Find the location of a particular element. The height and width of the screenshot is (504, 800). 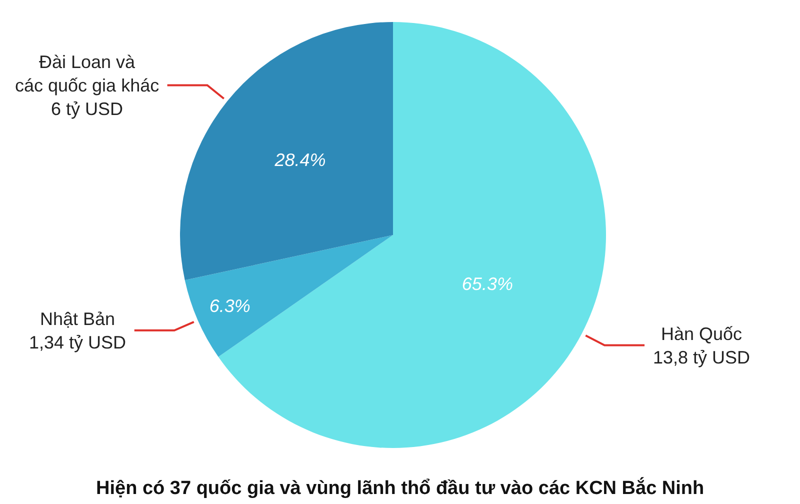

data-label: 28.4% is located at coordinates (300, 160).